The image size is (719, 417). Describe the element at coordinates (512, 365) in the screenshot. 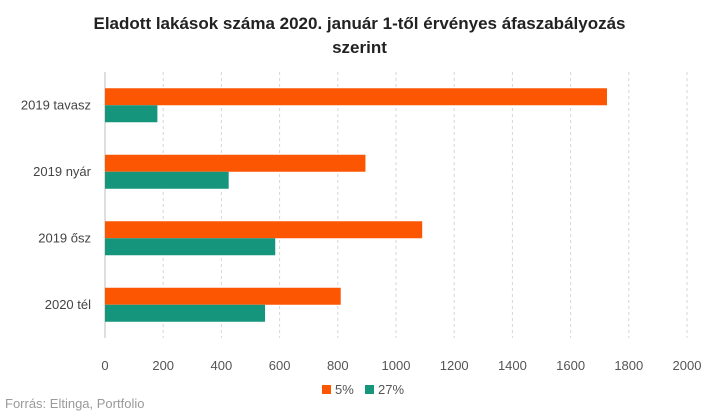

I see `x-tick-label: 1400` at that location.